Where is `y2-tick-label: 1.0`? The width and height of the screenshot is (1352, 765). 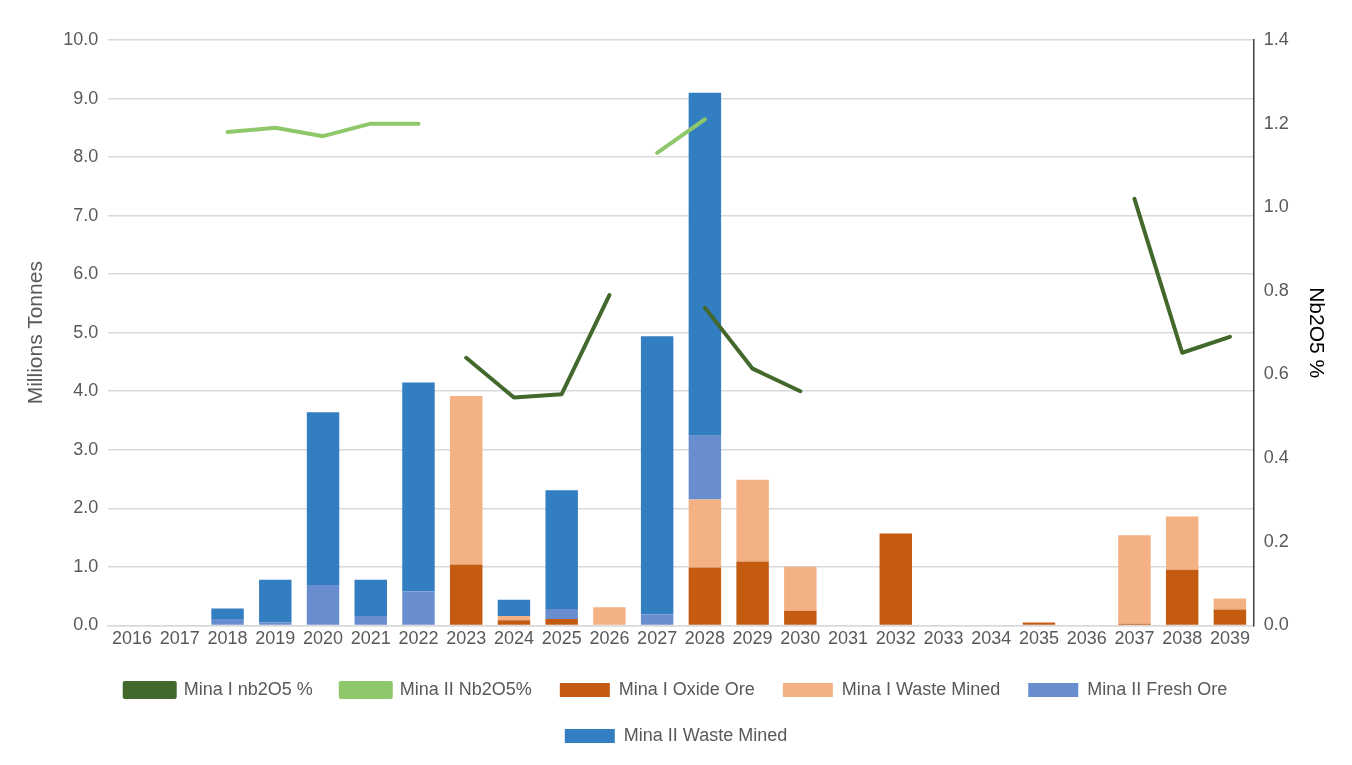
y2-tick-label: 1.0 is located at coordinates (1276, 206).